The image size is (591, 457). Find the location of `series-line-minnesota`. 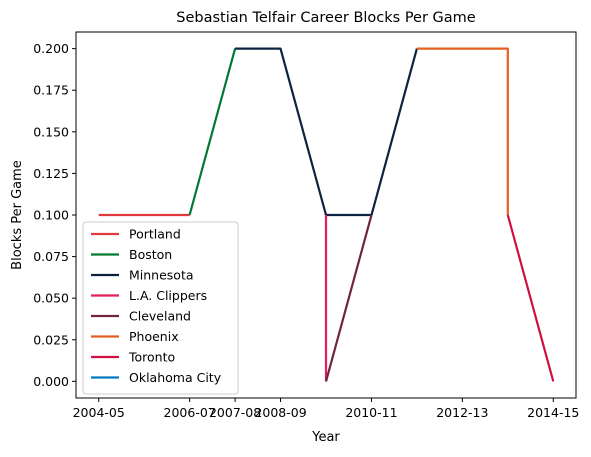

series-line-minnesota is located at coordinates (326, 132).